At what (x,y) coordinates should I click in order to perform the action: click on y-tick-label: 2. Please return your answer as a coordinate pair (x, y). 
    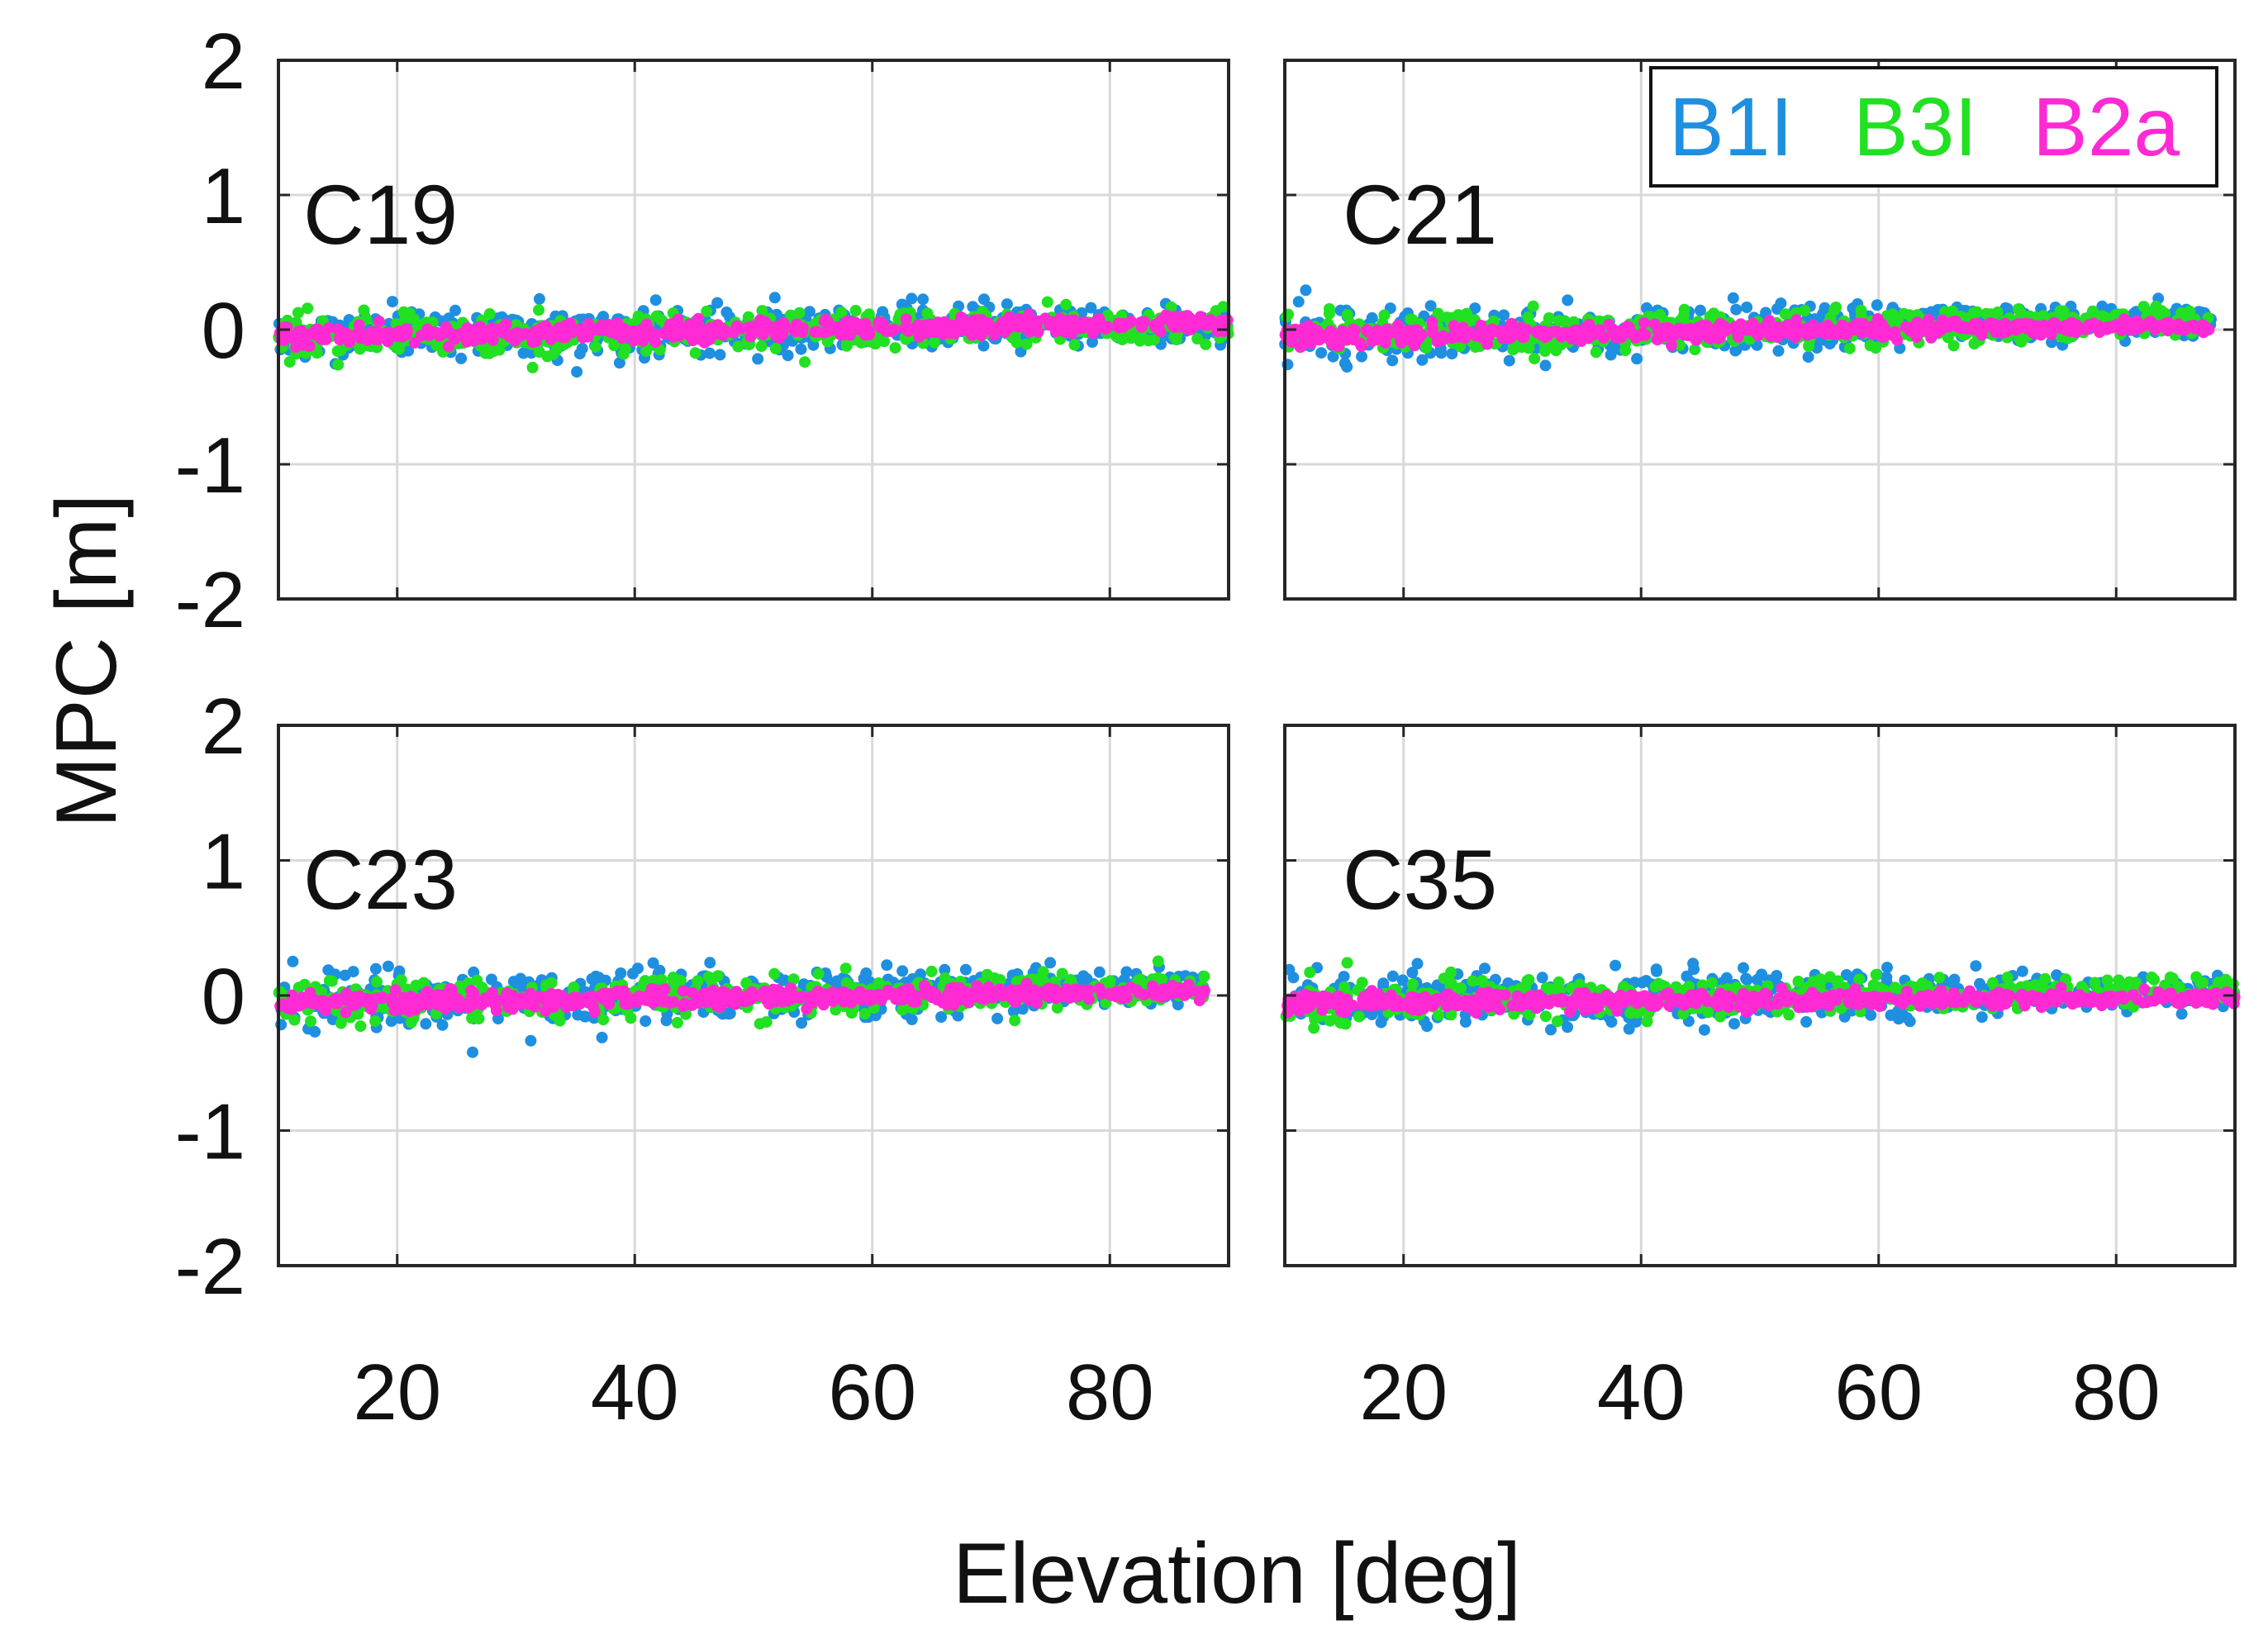
    Looking at the image, I should click on (223, 726).